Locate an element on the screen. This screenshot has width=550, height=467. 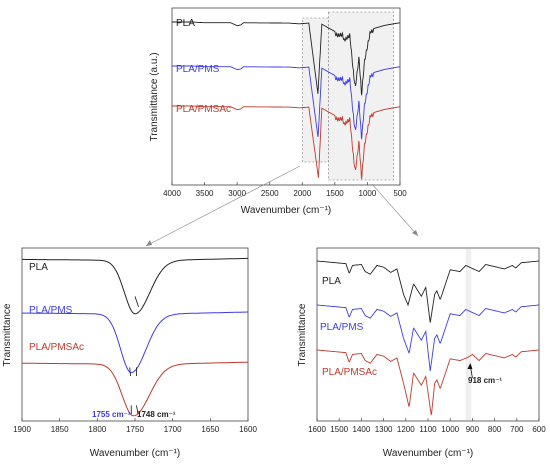
c0-tick-label-1500: 1500 is located at coordinates (335, 193).